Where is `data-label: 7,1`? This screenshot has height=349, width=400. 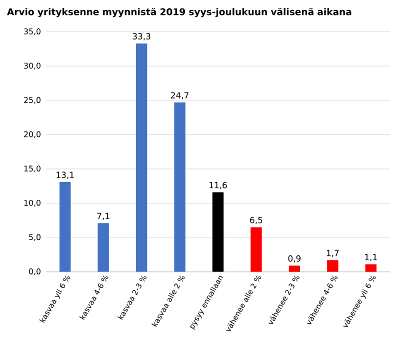 data-label: 7,1 is located at coordinates (103, 216).